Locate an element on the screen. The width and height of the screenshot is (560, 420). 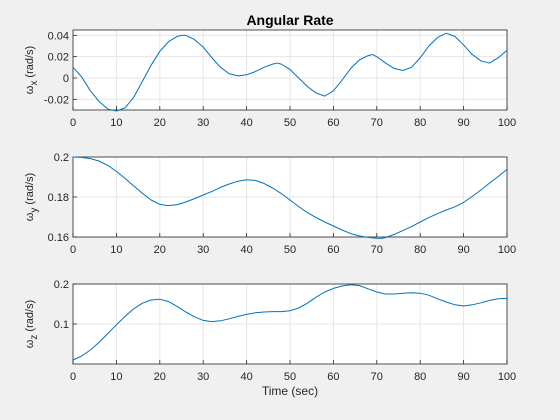
omega-z-x-tick-label: 90 is located at coordinates (463, 377).